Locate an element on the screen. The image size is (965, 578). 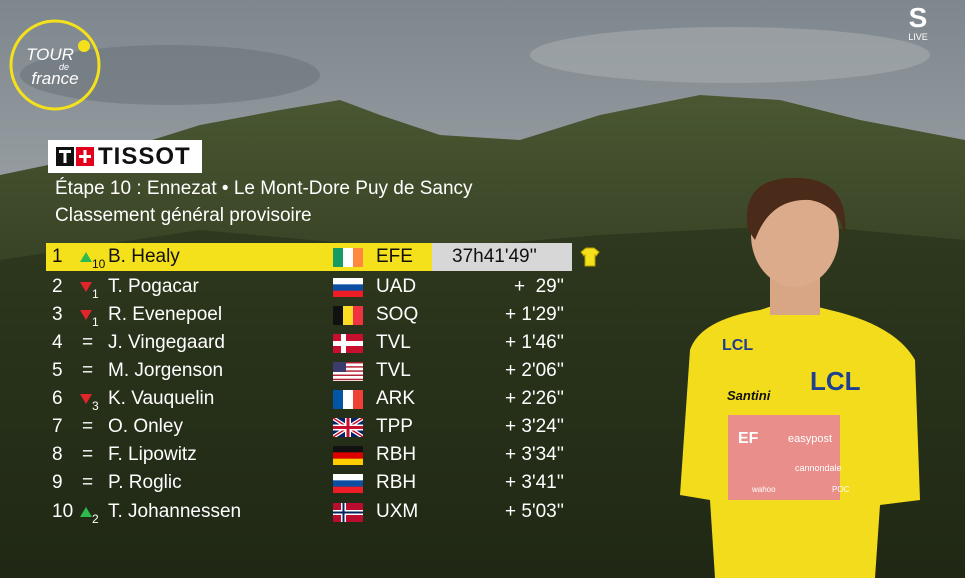
logo-text: TOUR is located at coordinates (50, 54).